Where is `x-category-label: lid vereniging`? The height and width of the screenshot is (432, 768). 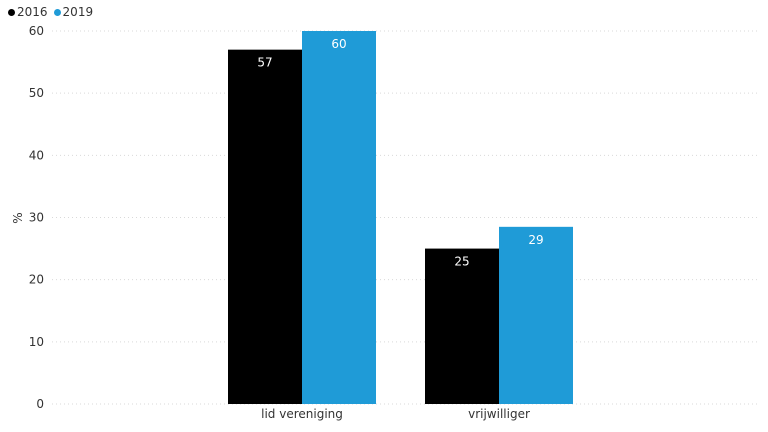 x-category-label: lid vereniging is located at coordinates (302, 414).